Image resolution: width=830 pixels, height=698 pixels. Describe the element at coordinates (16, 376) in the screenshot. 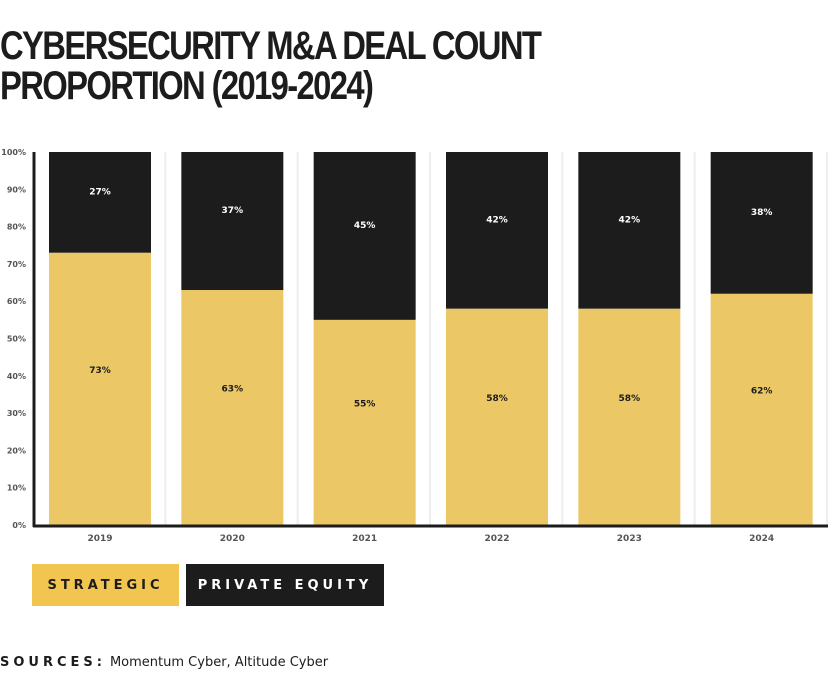

I see `y-tick-label: 40%` at that location.